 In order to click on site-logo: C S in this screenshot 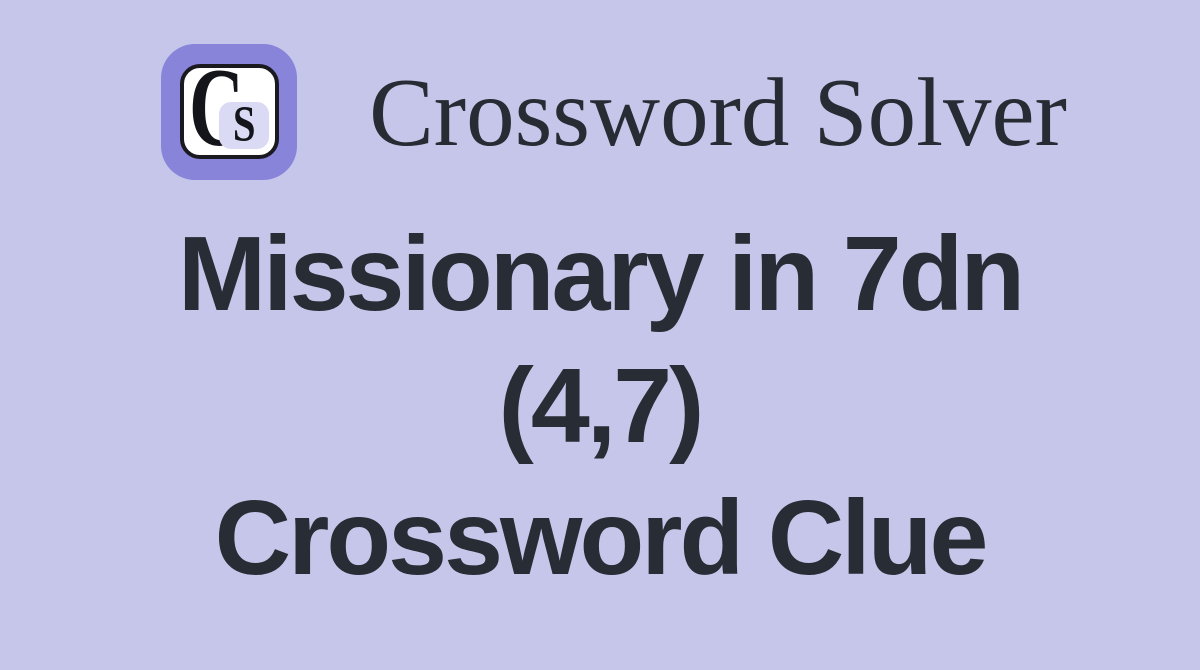, I will do `click(229, 112)`.